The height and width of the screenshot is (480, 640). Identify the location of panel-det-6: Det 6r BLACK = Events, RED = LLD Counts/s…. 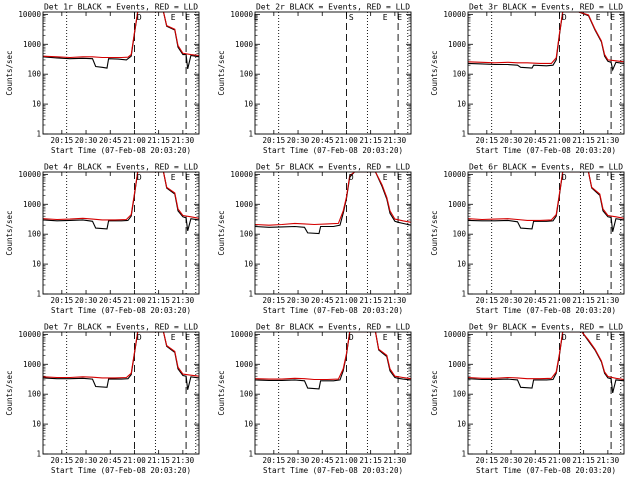
(527, 239).